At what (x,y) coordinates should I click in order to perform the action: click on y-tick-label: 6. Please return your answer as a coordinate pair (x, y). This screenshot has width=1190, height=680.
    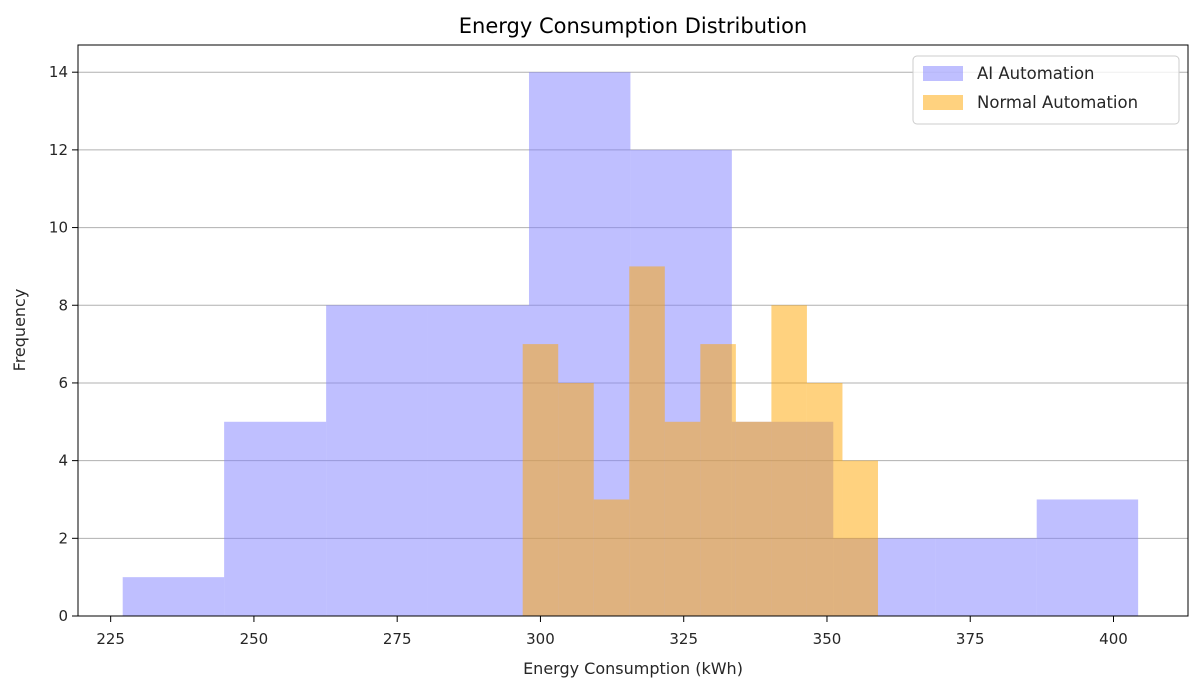
    Looking at the image, I should click on (63, 383).